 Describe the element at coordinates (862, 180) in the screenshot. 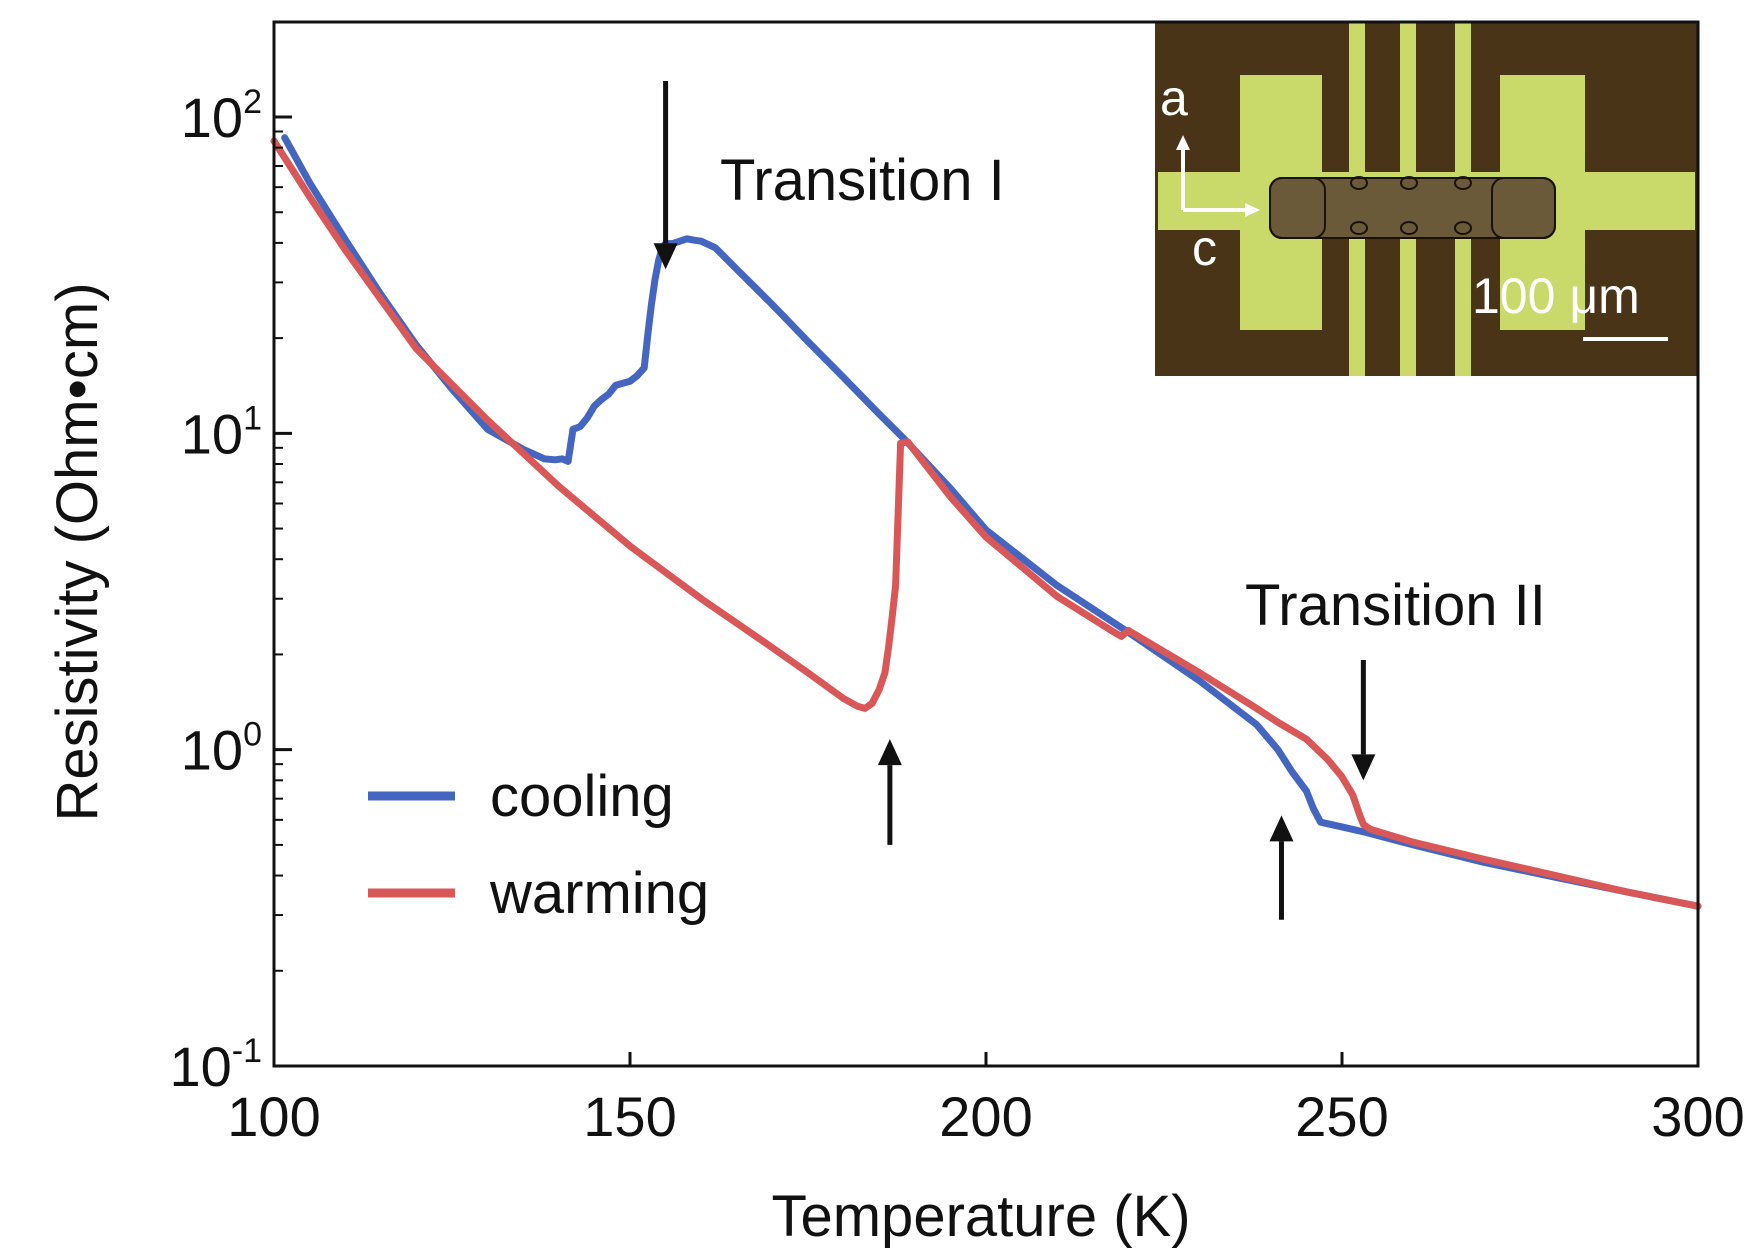

I see `annotation-transition-1: Transition I` at that location.